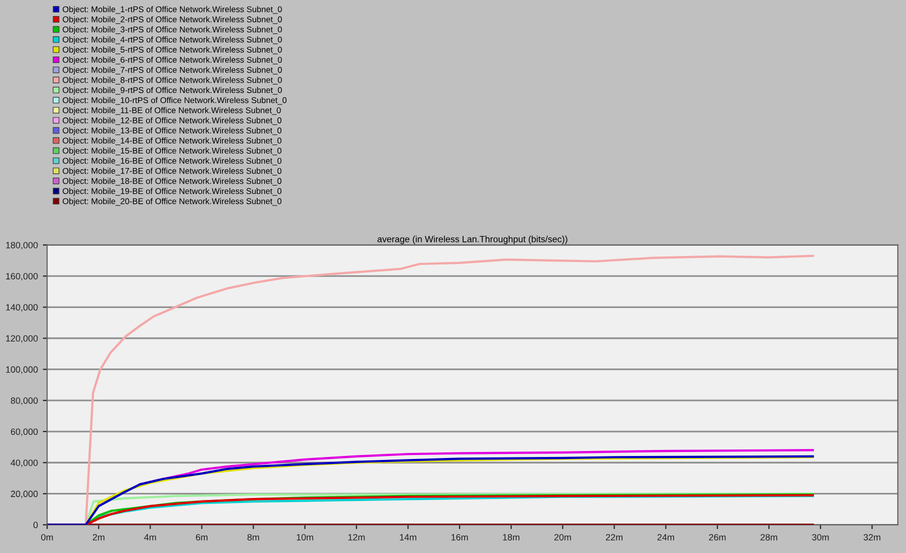 The height and width of the screenshot is (553, 906). Describe the element at coordinates (172, 152) in the screenshot. I see `legend-label: Object: Mobile_15-BE of Office Network.Wireless Subnet_0` at that location.